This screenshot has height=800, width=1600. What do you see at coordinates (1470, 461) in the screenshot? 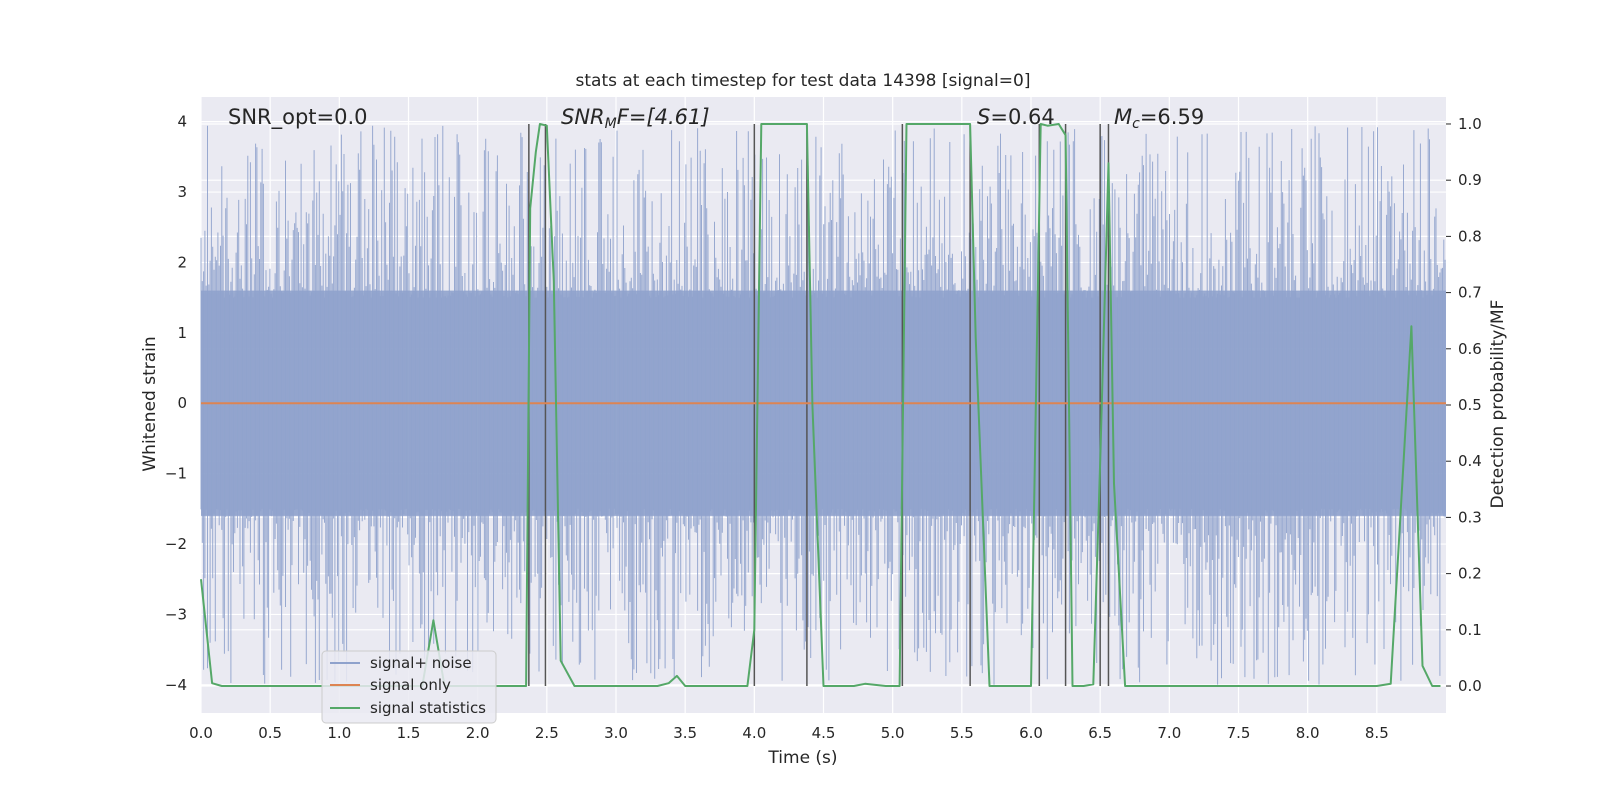
I see `y-tick-label-right: 0.4` at bounding box center [1470, 461].